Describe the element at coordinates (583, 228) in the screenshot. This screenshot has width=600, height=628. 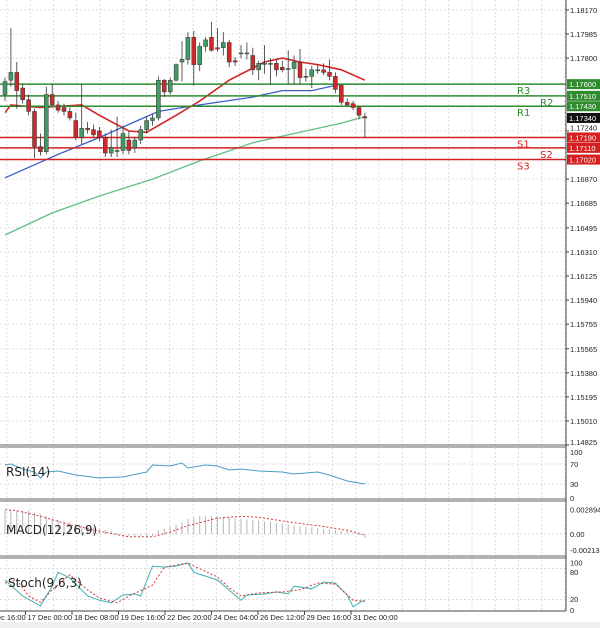
I see `price-tick-label: 1.16495` at that location.